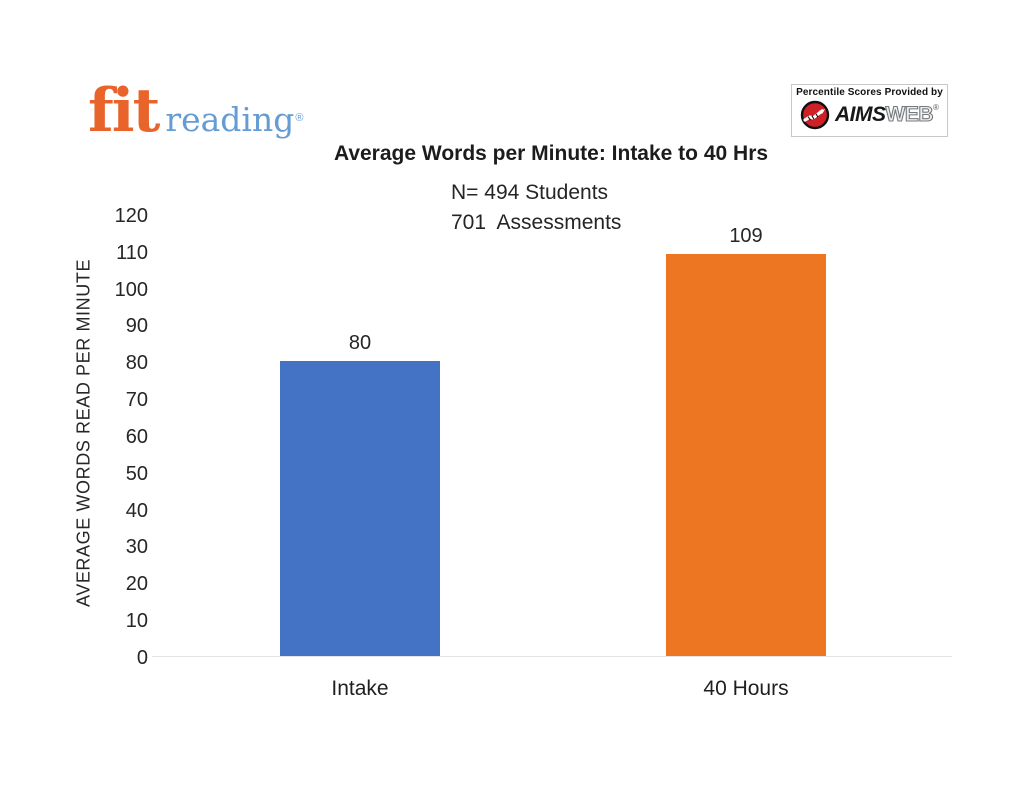  I want to click on fit-reading-logo: fit reading ®, so click(195, 111).